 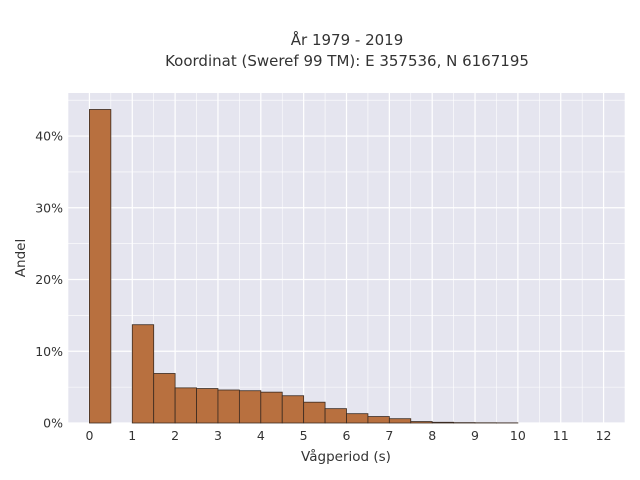 What do you see at coordinates (347, 39) in the screenshot?
I see `chart-title-line-1: År 1979 - 2019` at bounding box center [347, 39].